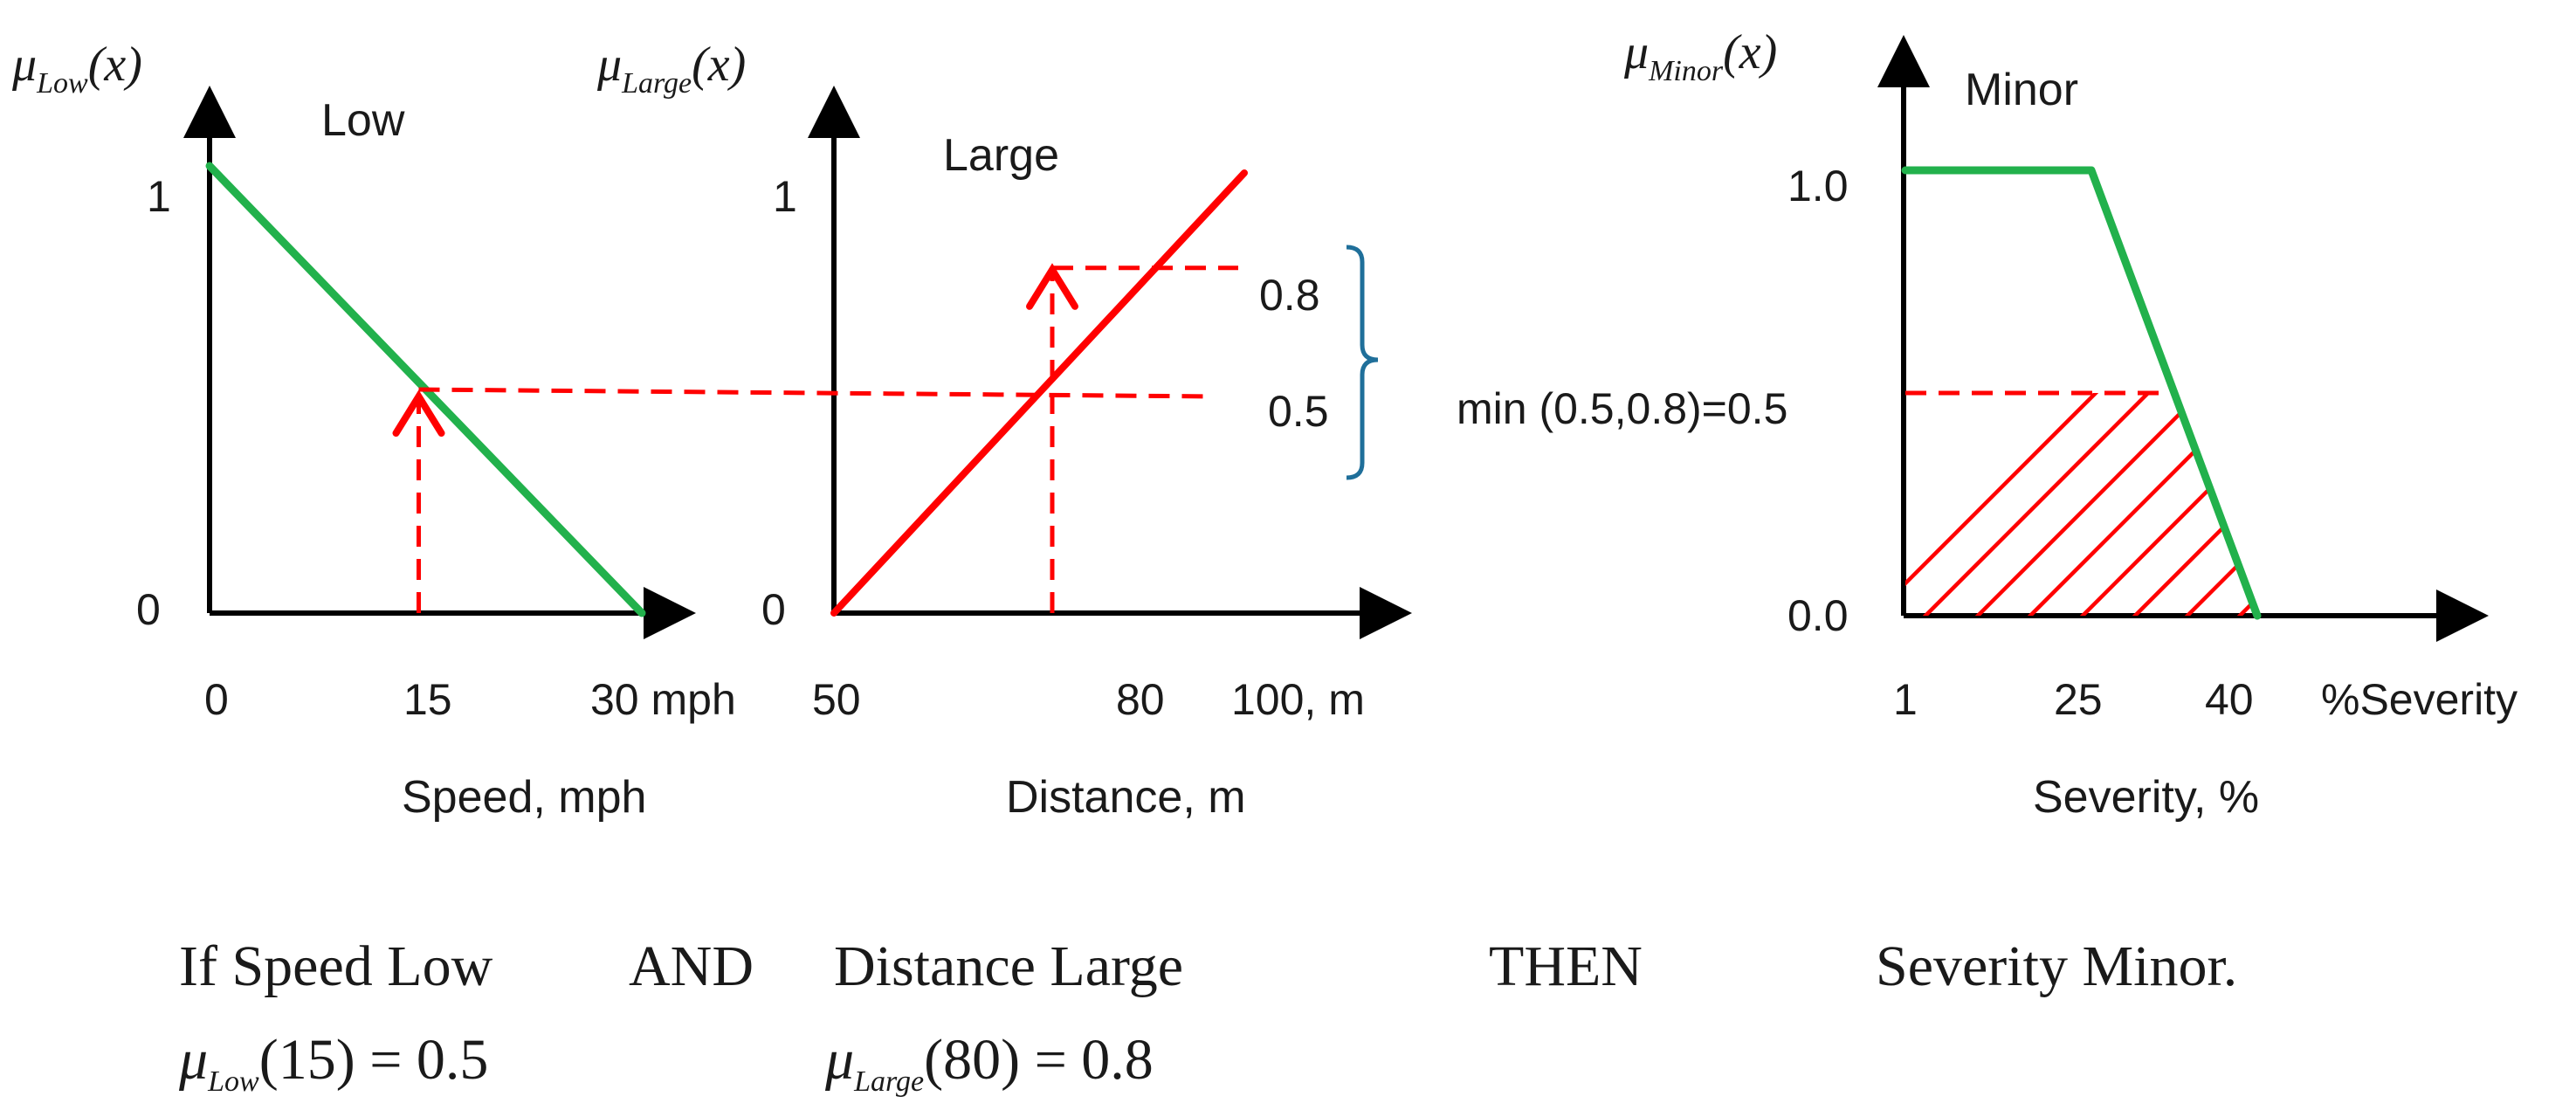 This screenshot has width=2576, height=1110. I want to click on minor-x-tick-40: 40, so click(2229, 699).